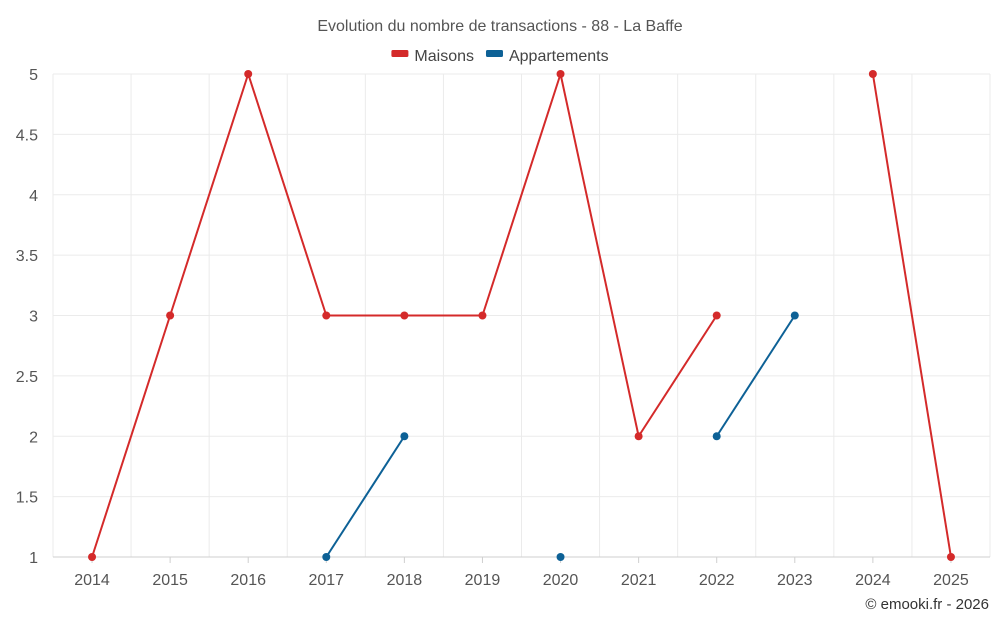 Image resolution: width=1000 pixels, height=625 pixels. What do you see at coordinates (33, 196) in the screenshot?
I see `y-tick-label: 4` at bounding box center [33, 196].